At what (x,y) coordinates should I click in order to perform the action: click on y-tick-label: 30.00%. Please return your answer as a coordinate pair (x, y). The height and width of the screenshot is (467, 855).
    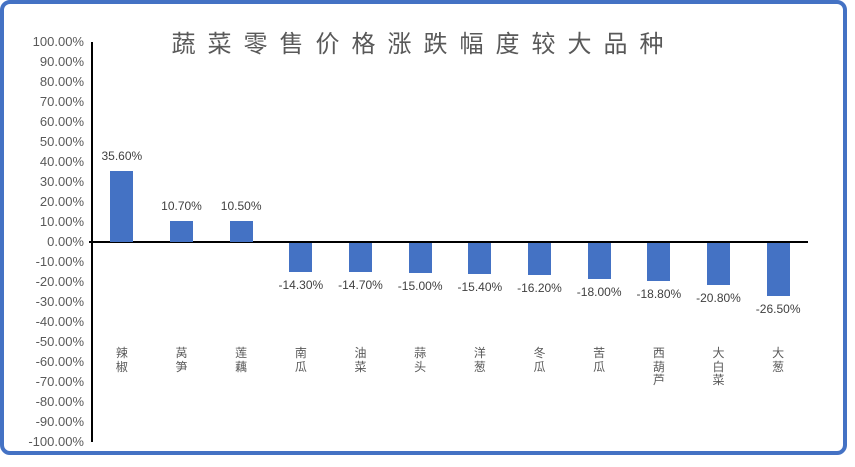
    Looking at the image, I should click on (61, 181).